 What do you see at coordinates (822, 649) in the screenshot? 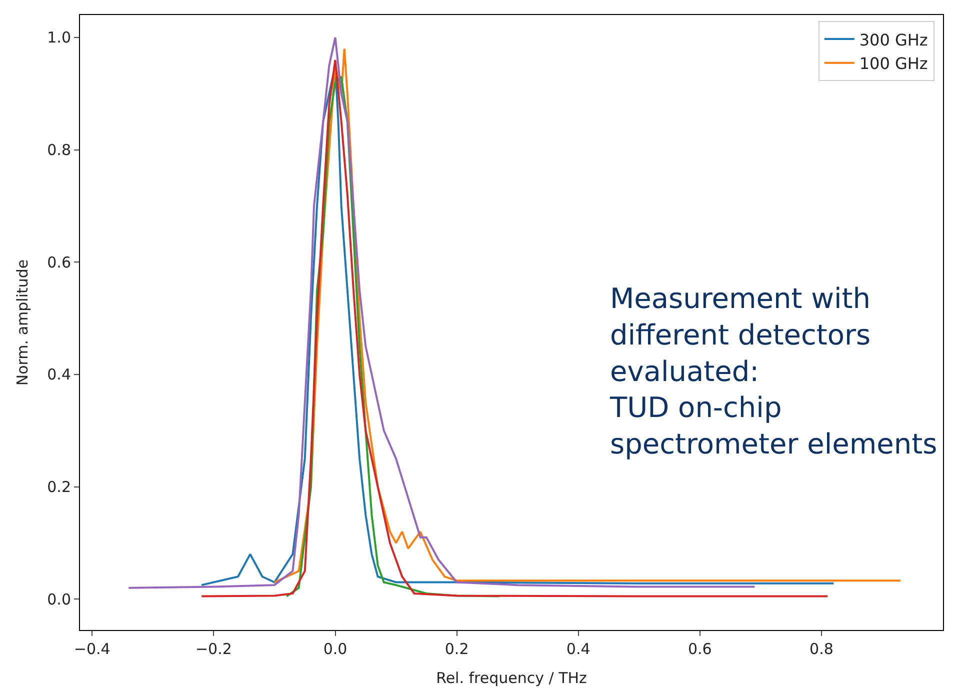
I see `x-tick-label: 0.8` at bounding box center [822, 649].